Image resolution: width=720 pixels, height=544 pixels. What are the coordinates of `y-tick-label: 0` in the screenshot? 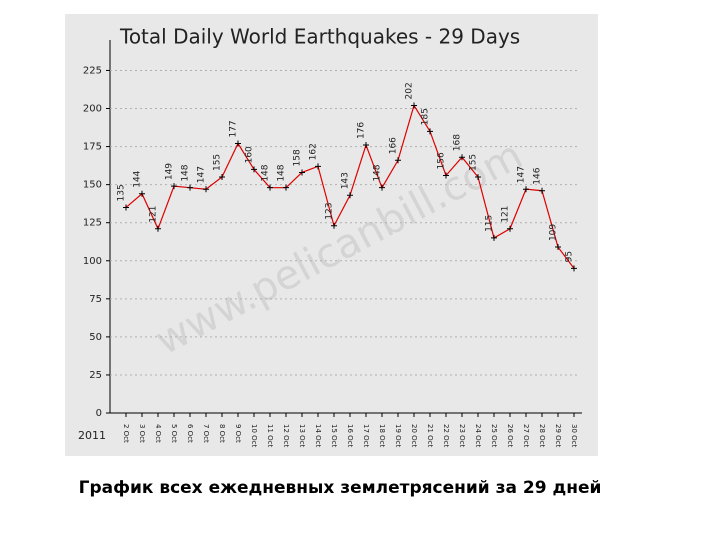 It's located at (99, 413).